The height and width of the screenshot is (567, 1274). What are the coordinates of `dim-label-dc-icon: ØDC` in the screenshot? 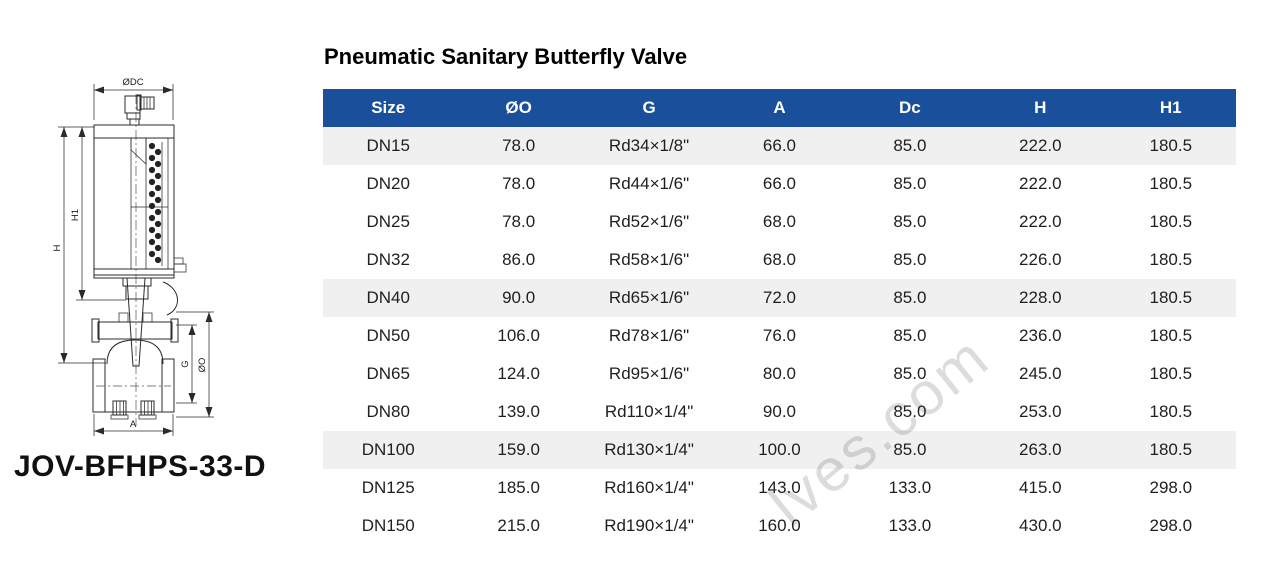 It's located at (132, 82).